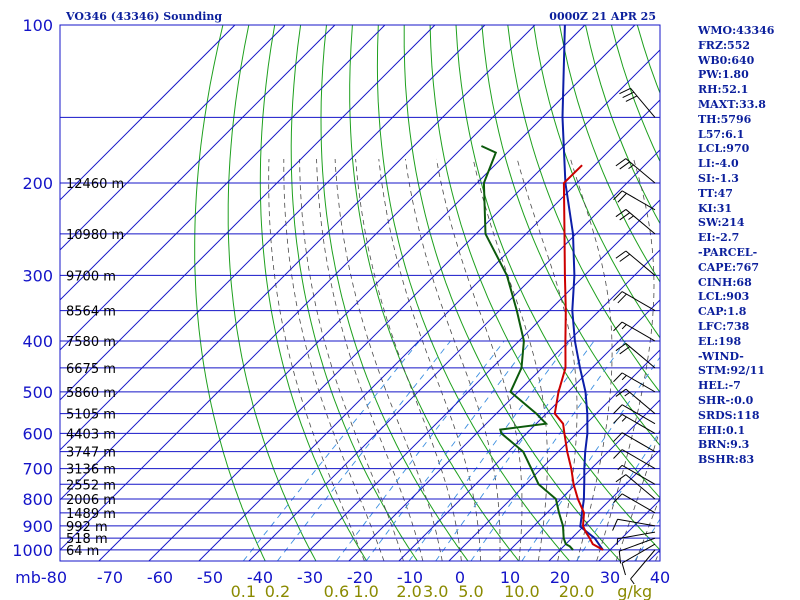 This screenshot has width=800, height=600. I want to click on height-label: 2006 m, so click(91, 500).